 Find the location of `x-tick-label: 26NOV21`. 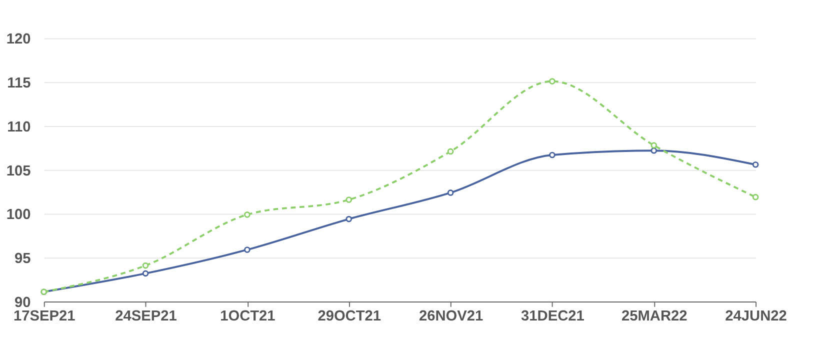

x-tick-label: 26NOV21 is located at coordinates (451, 316).